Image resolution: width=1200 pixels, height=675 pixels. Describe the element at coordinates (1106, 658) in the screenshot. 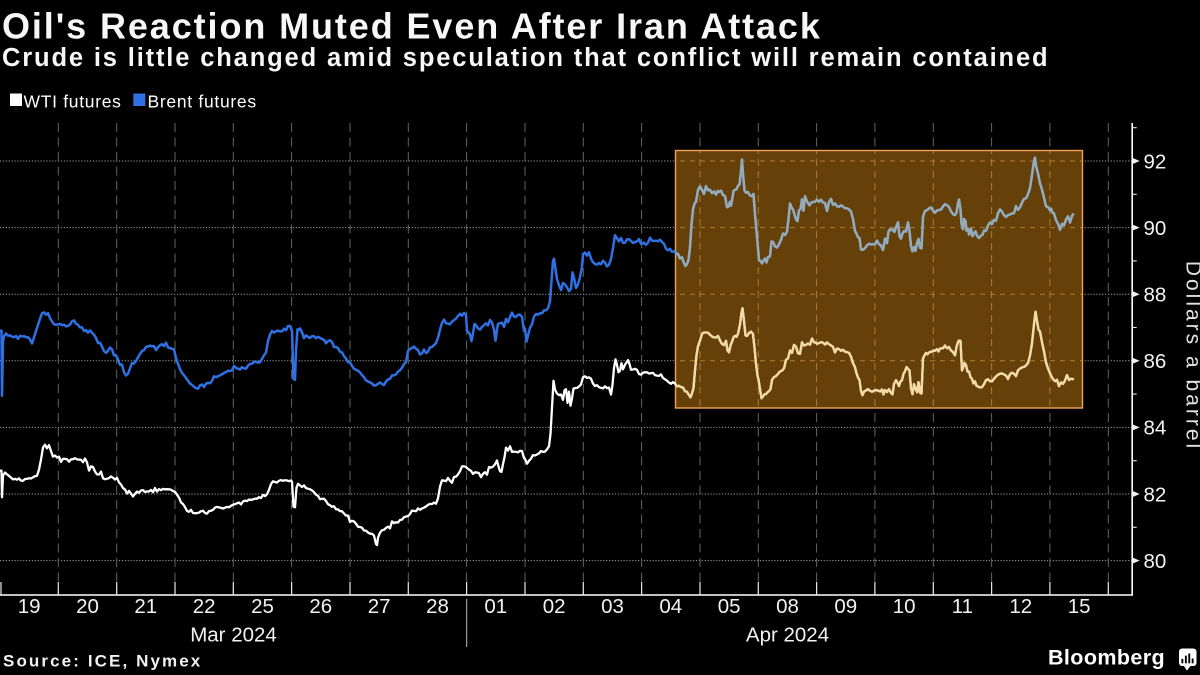

I see `svg-text: Bloomberg` at that location.